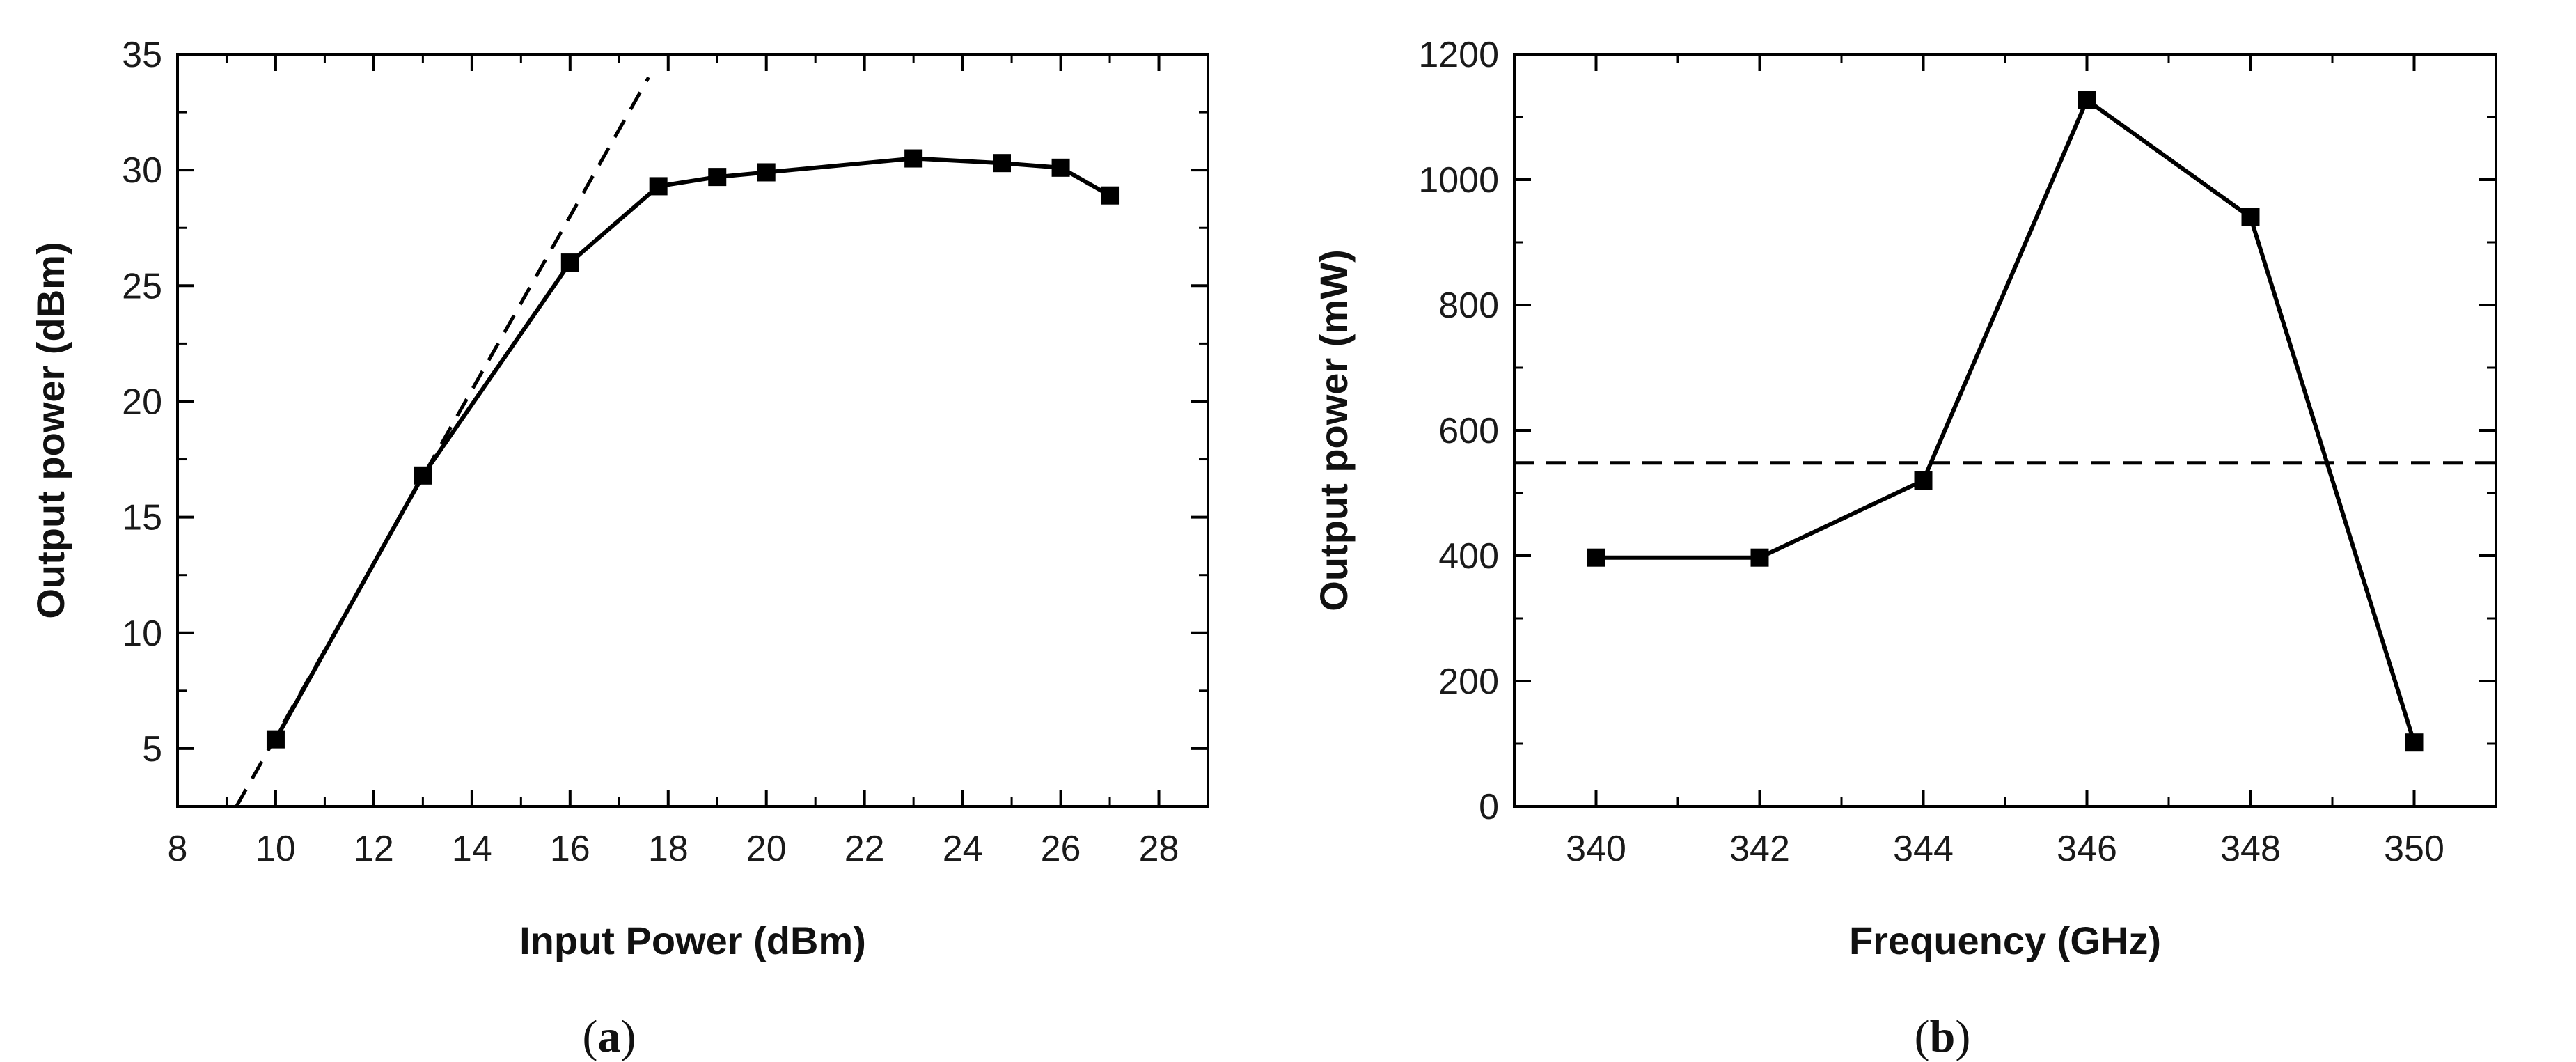 This screenshot has width=2576, height=1062. I want to click on x-tick-label: 22, so click(865, 849).